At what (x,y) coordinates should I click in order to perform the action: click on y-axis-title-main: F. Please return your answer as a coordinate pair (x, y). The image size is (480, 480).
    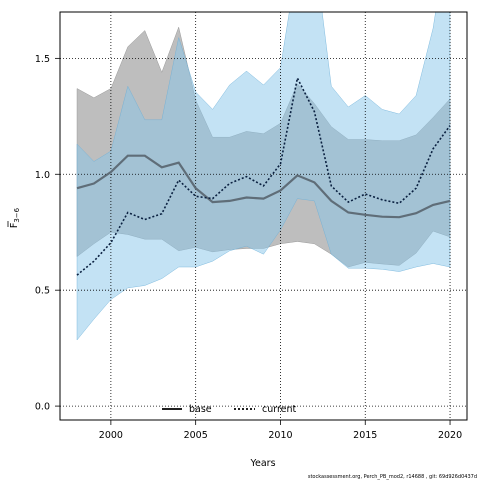
    Looking at the image, I should click on (14, 225).